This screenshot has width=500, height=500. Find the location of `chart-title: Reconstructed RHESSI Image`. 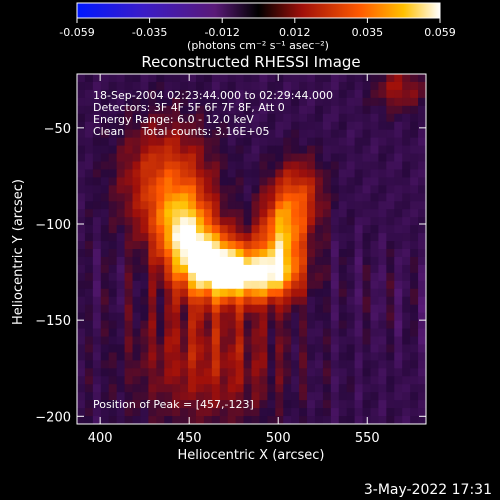

chart-title: Reconstructed RHESSI Image is located at coordinates (250, 62).